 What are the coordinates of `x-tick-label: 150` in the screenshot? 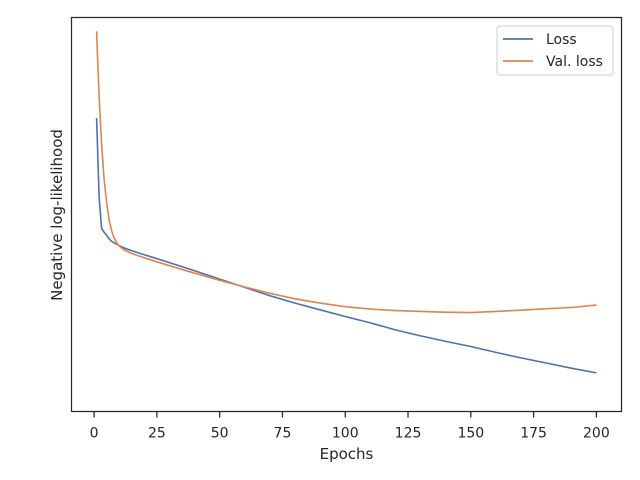 It's located at (470, 434).